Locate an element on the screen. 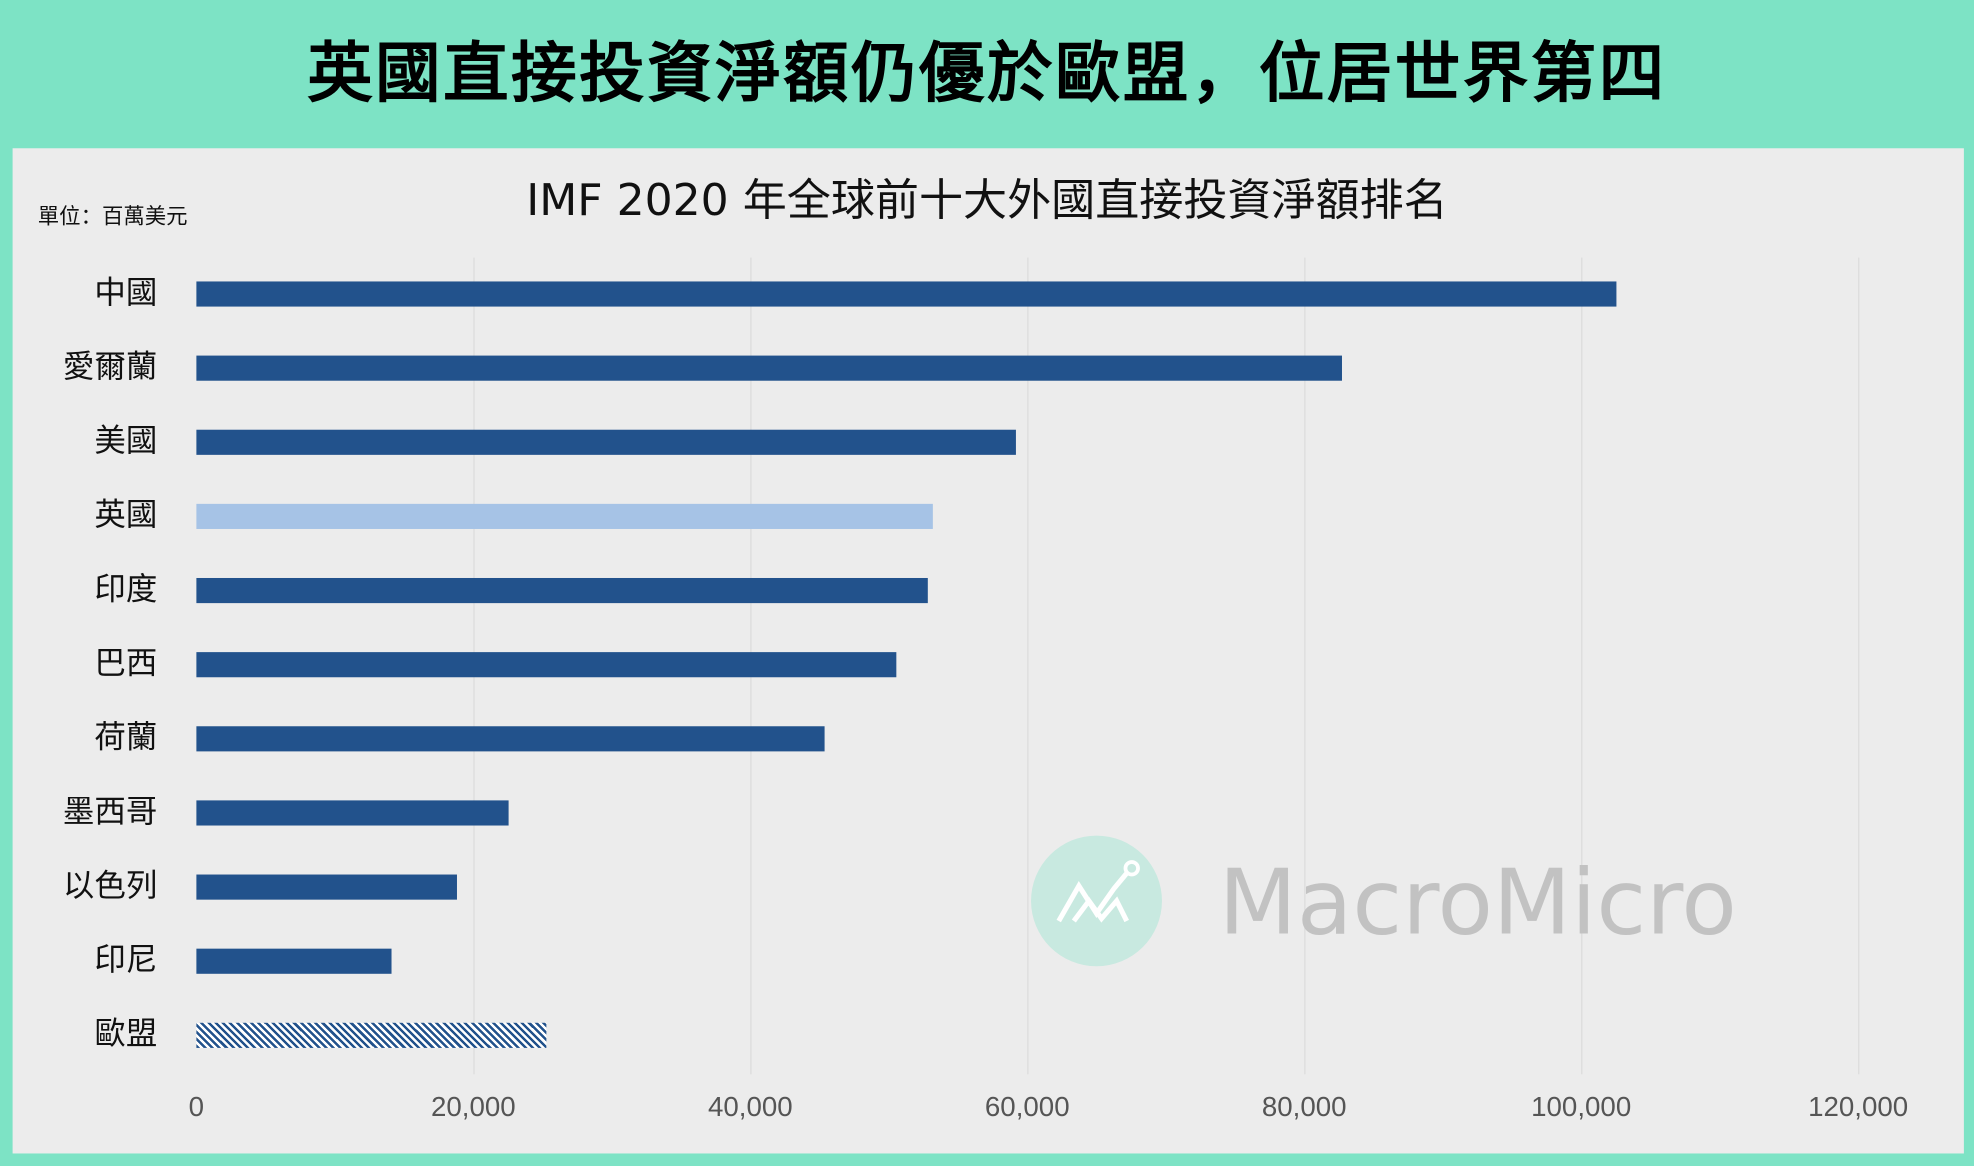  category-label: 印度 is located at coordinates (126, 588).